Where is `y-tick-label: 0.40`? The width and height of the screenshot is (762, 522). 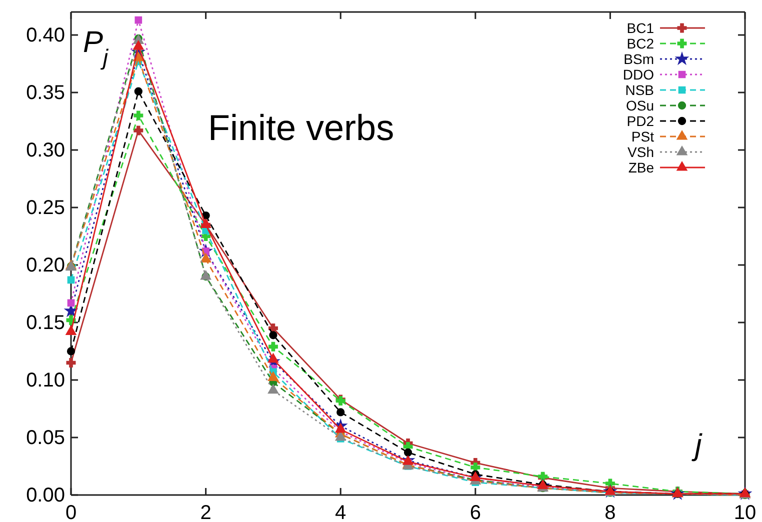 y-tick-label: 0.40 is located at coordinates (45, 35).